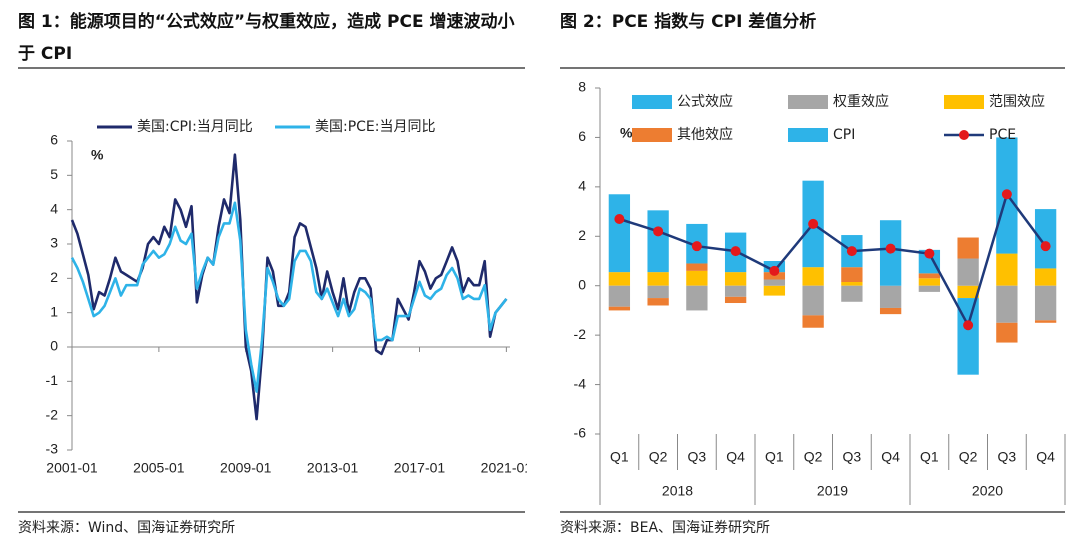 The height and width of the screenshot is (547, 1080). What do you see at coordinates (705, 101) in the screenshot?
I see `legend-label: 公式效应` at bounding box center [705, 101].